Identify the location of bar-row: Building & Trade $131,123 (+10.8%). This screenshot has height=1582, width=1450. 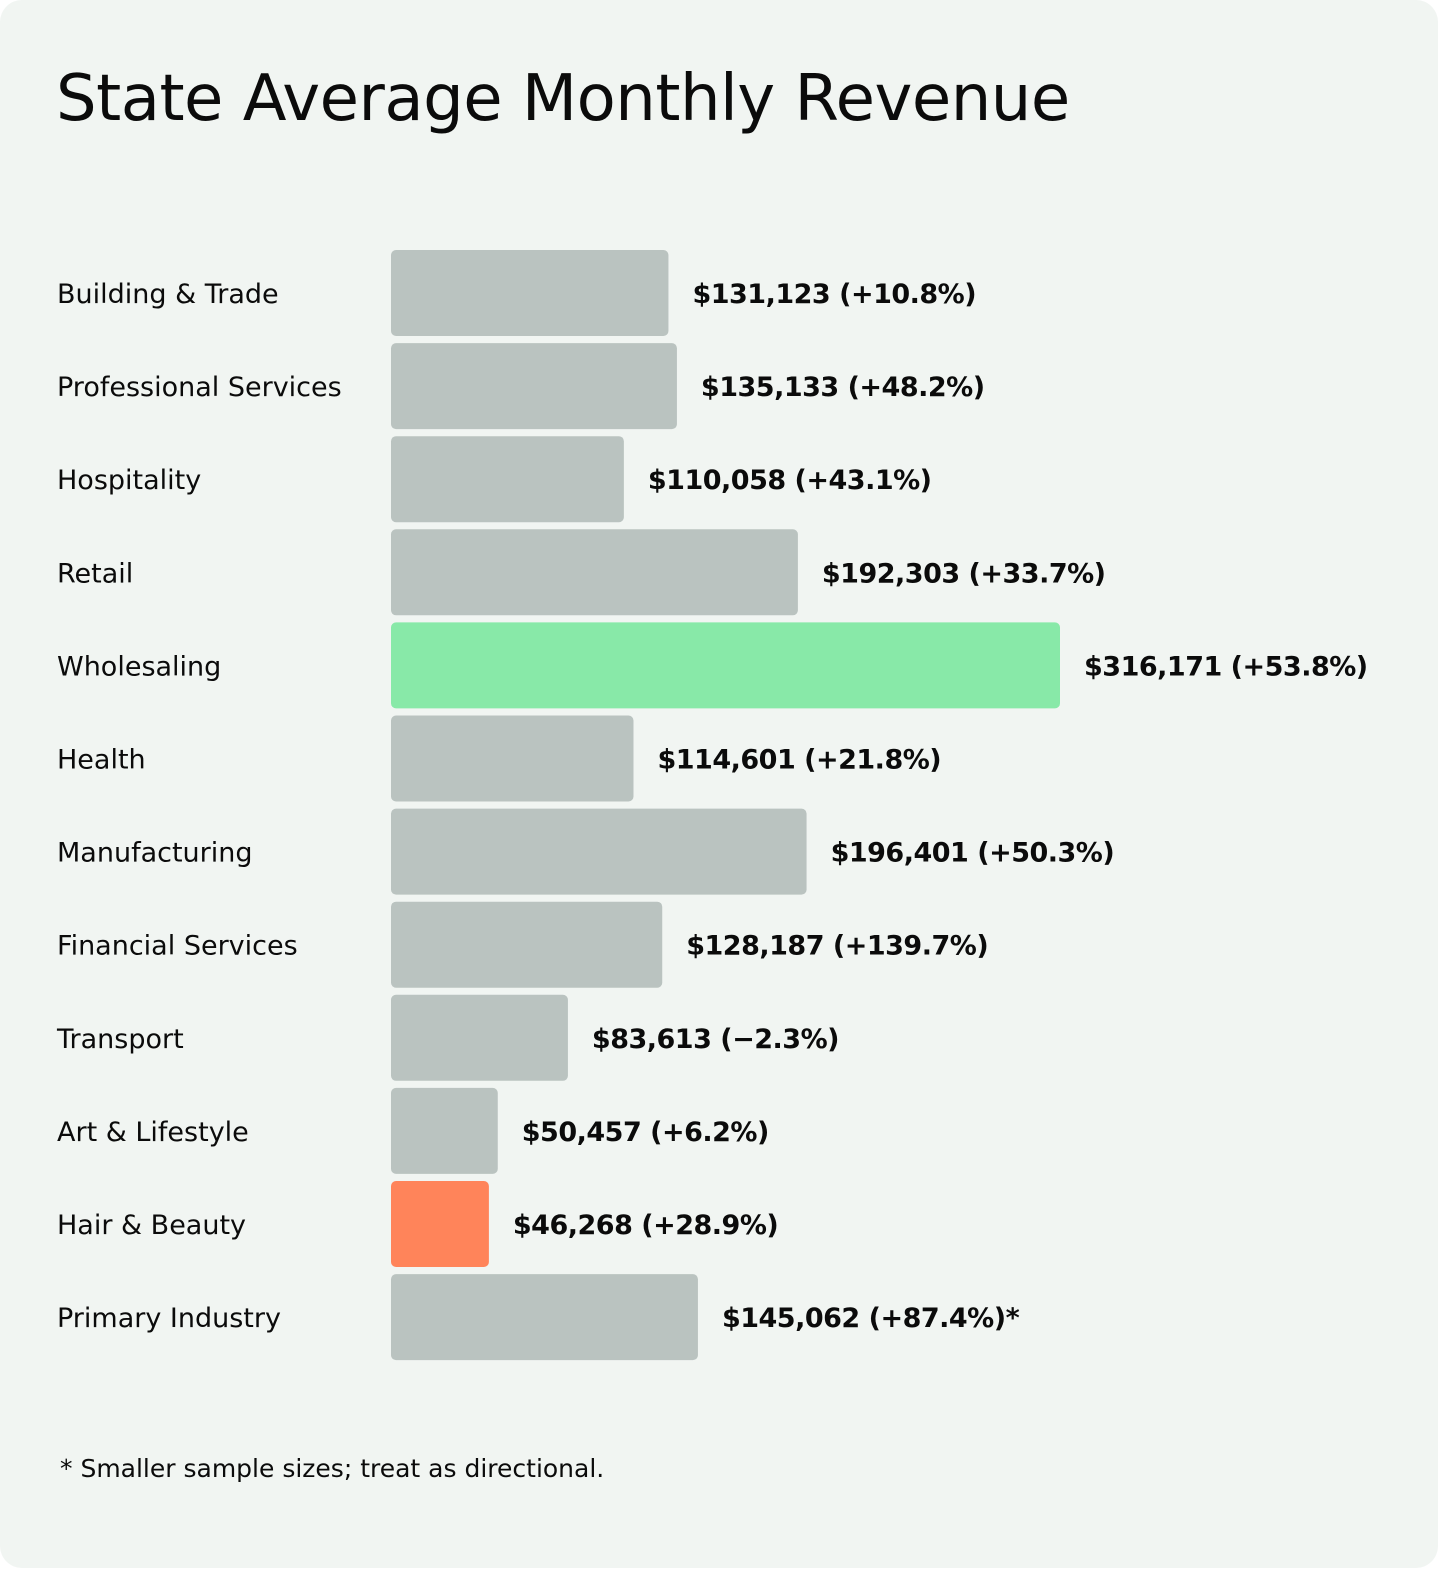
(517, 293).